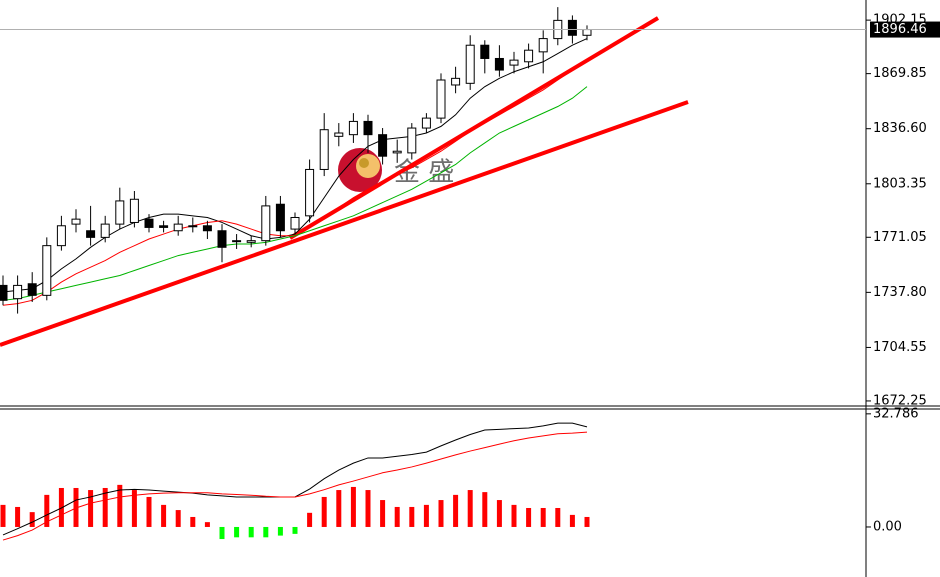  I want to click on logo-dot, so click(364, 163).